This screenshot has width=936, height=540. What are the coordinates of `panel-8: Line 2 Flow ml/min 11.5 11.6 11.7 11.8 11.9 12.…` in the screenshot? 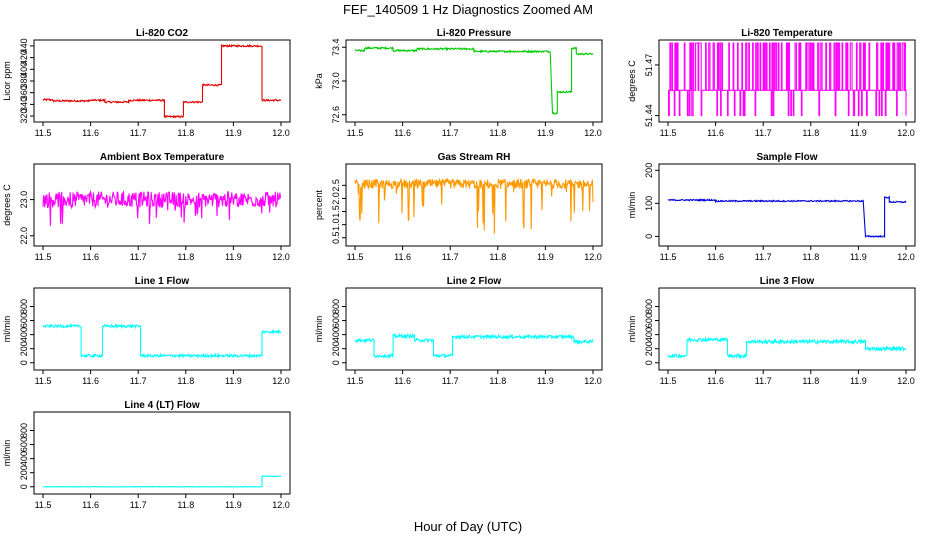 It's located at (458, 331).